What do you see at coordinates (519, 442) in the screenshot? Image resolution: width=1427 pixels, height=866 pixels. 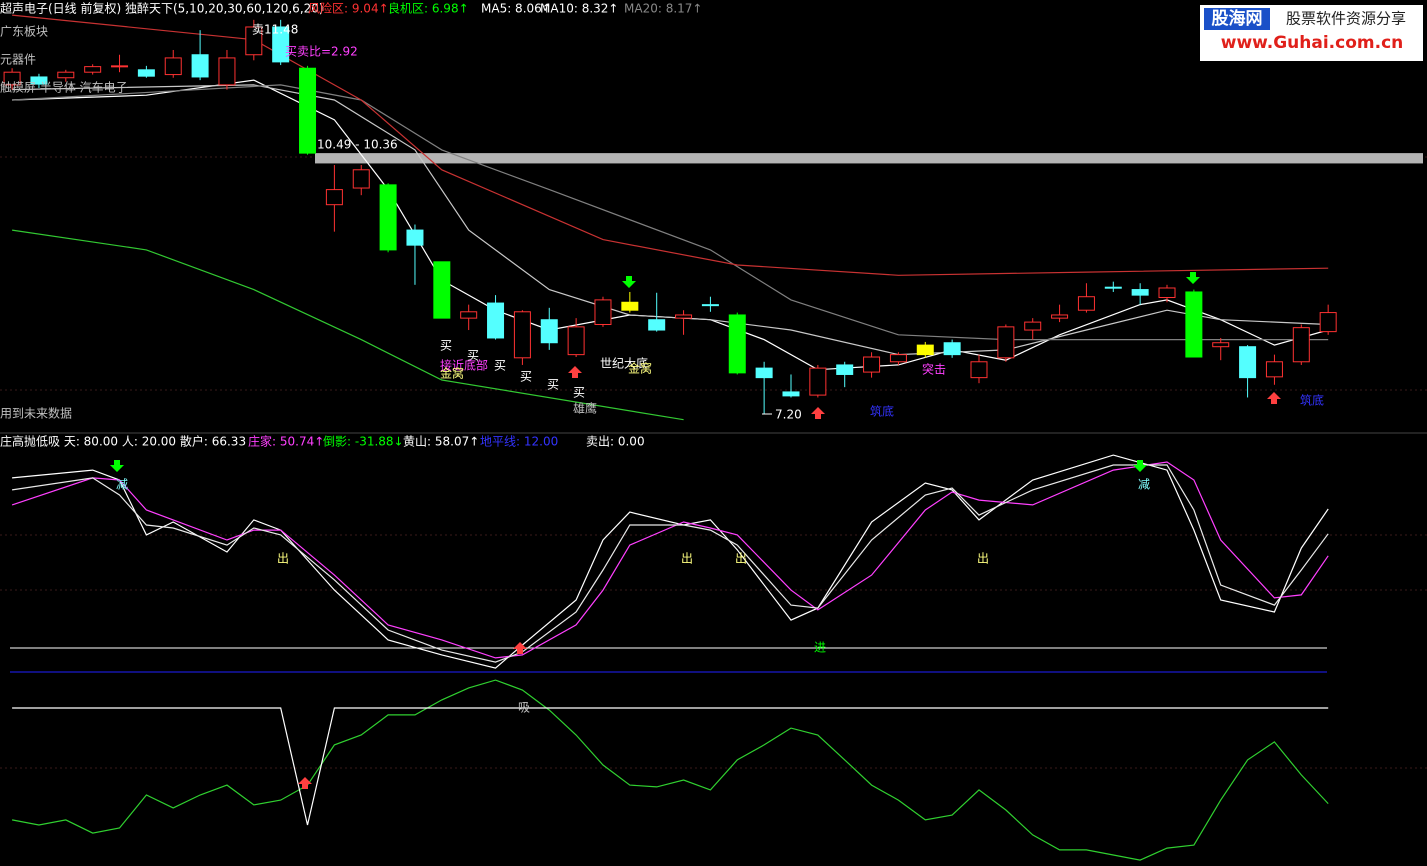 I see `legend-item: 地平线: 12.00` at bounding box center [519, 442].